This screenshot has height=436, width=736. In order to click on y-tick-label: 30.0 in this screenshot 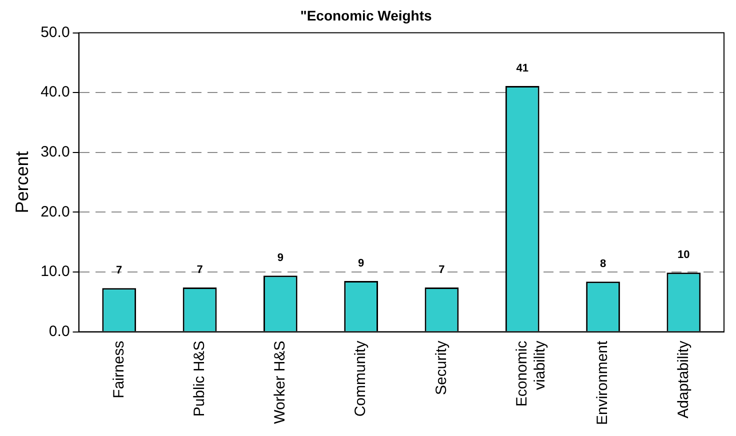, I will do `click(55, 152)`.